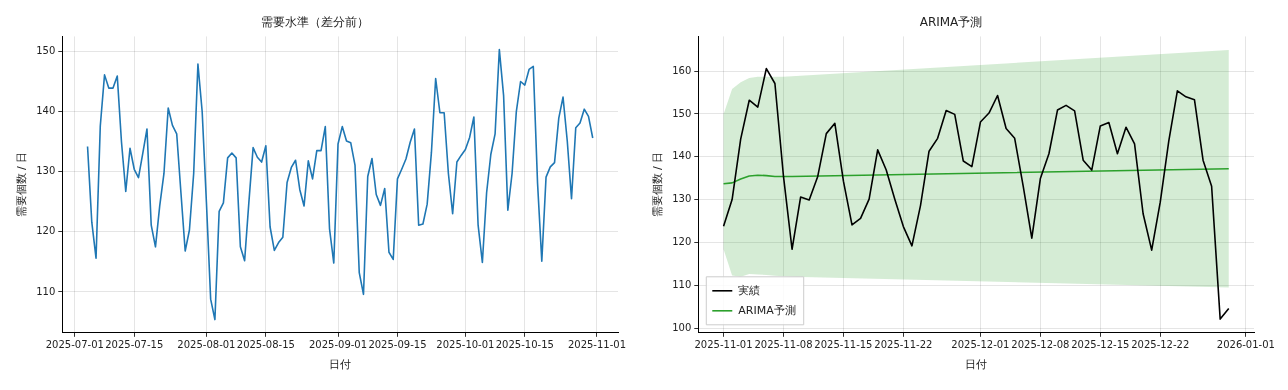 Image resolution: width=1288 pixels, height=390 pixels. What do you see at coordinates (397, 345) in the screenshot?
I see `x-tick-label: 2025-09-15` at bounding box center [397, 345].